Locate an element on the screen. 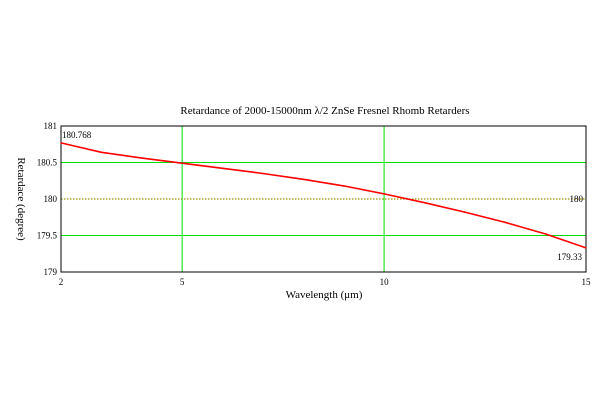  reference-line-label: 180 is located at coordinates (577, 199).